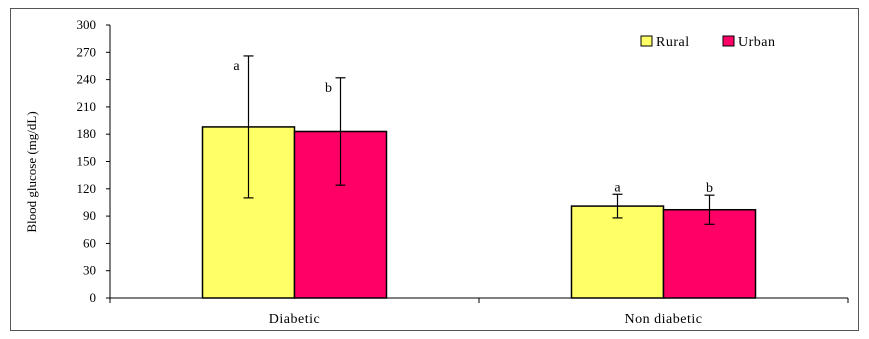 Image resolution: width=869 pixels, height=339 pixels. Describe the element at coordinates (89, 215) in the screenshot. I see `y-tick-label: 90` at that location.